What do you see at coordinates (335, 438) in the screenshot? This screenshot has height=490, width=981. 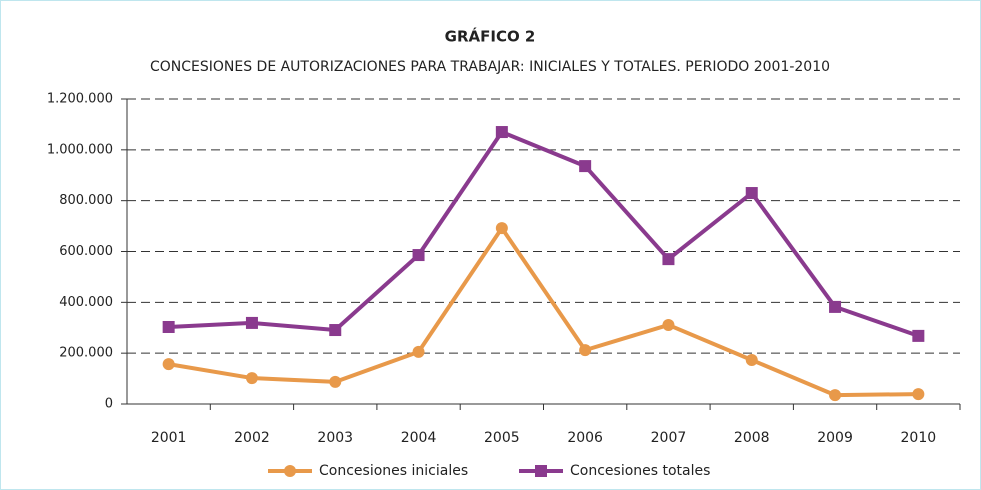 I see `x-tick-label: 2003` at bounding box center [335, 438].